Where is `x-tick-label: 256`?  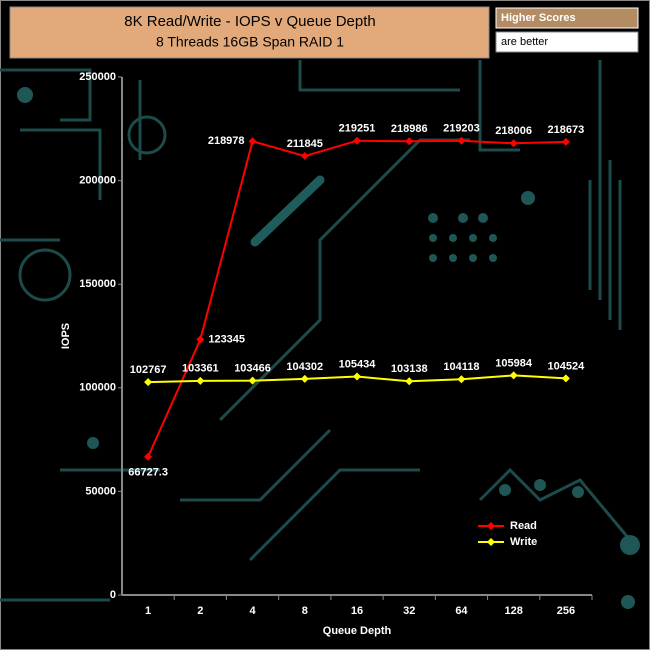 x-tick-label: 256 is located at coordinates (566, 611).